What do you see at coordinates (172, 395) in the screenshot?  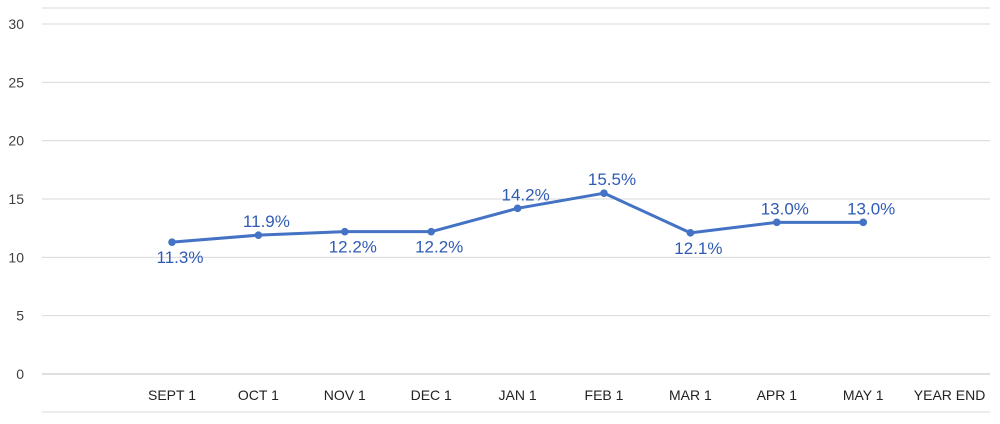 I see `x-tick-label: SEPT 1` at bounding box center [172, 395].